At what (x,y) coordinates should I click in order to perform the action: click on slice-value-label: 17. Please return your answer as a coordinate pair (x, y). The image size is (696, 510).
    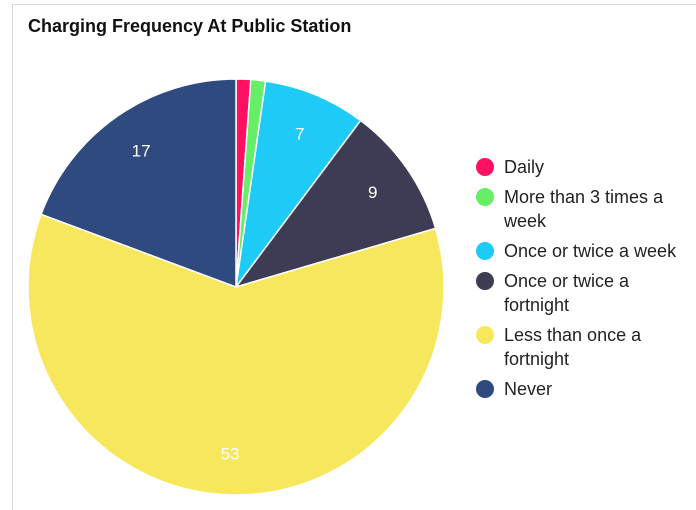
    Looking at the image, I should click on (141, 150).